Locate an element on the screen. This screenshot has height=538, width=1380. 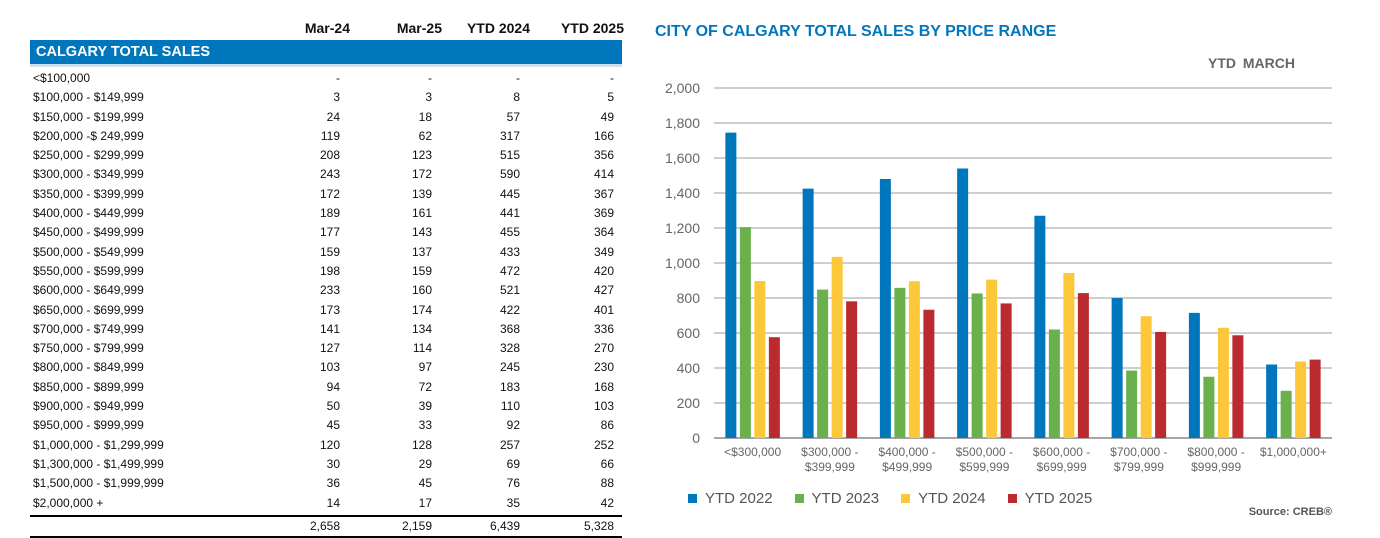
y-tick-label: 600 is located at coordinates (689, 333).